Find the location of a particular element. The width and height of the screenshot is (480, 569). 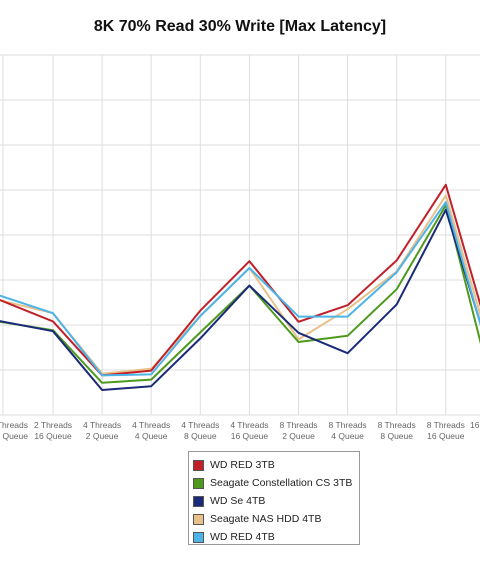

legend-item: Seagate Constellation CS 3TB is located at coordinates (276, 483).